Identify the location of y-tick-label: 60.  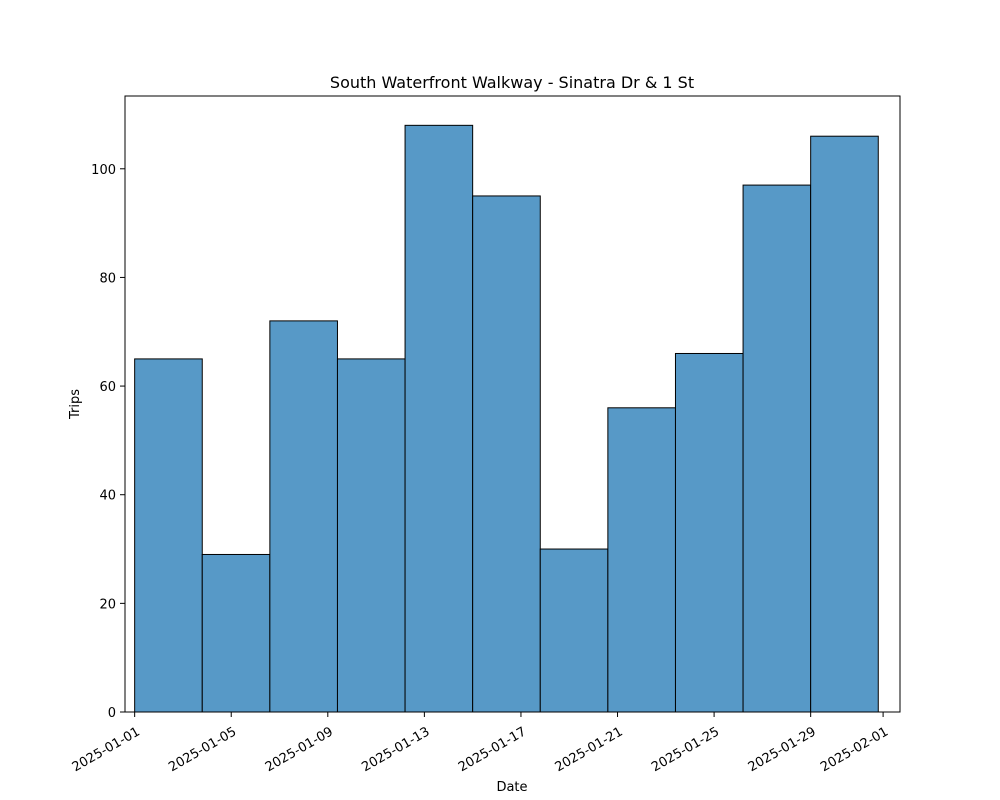
(107, 387).